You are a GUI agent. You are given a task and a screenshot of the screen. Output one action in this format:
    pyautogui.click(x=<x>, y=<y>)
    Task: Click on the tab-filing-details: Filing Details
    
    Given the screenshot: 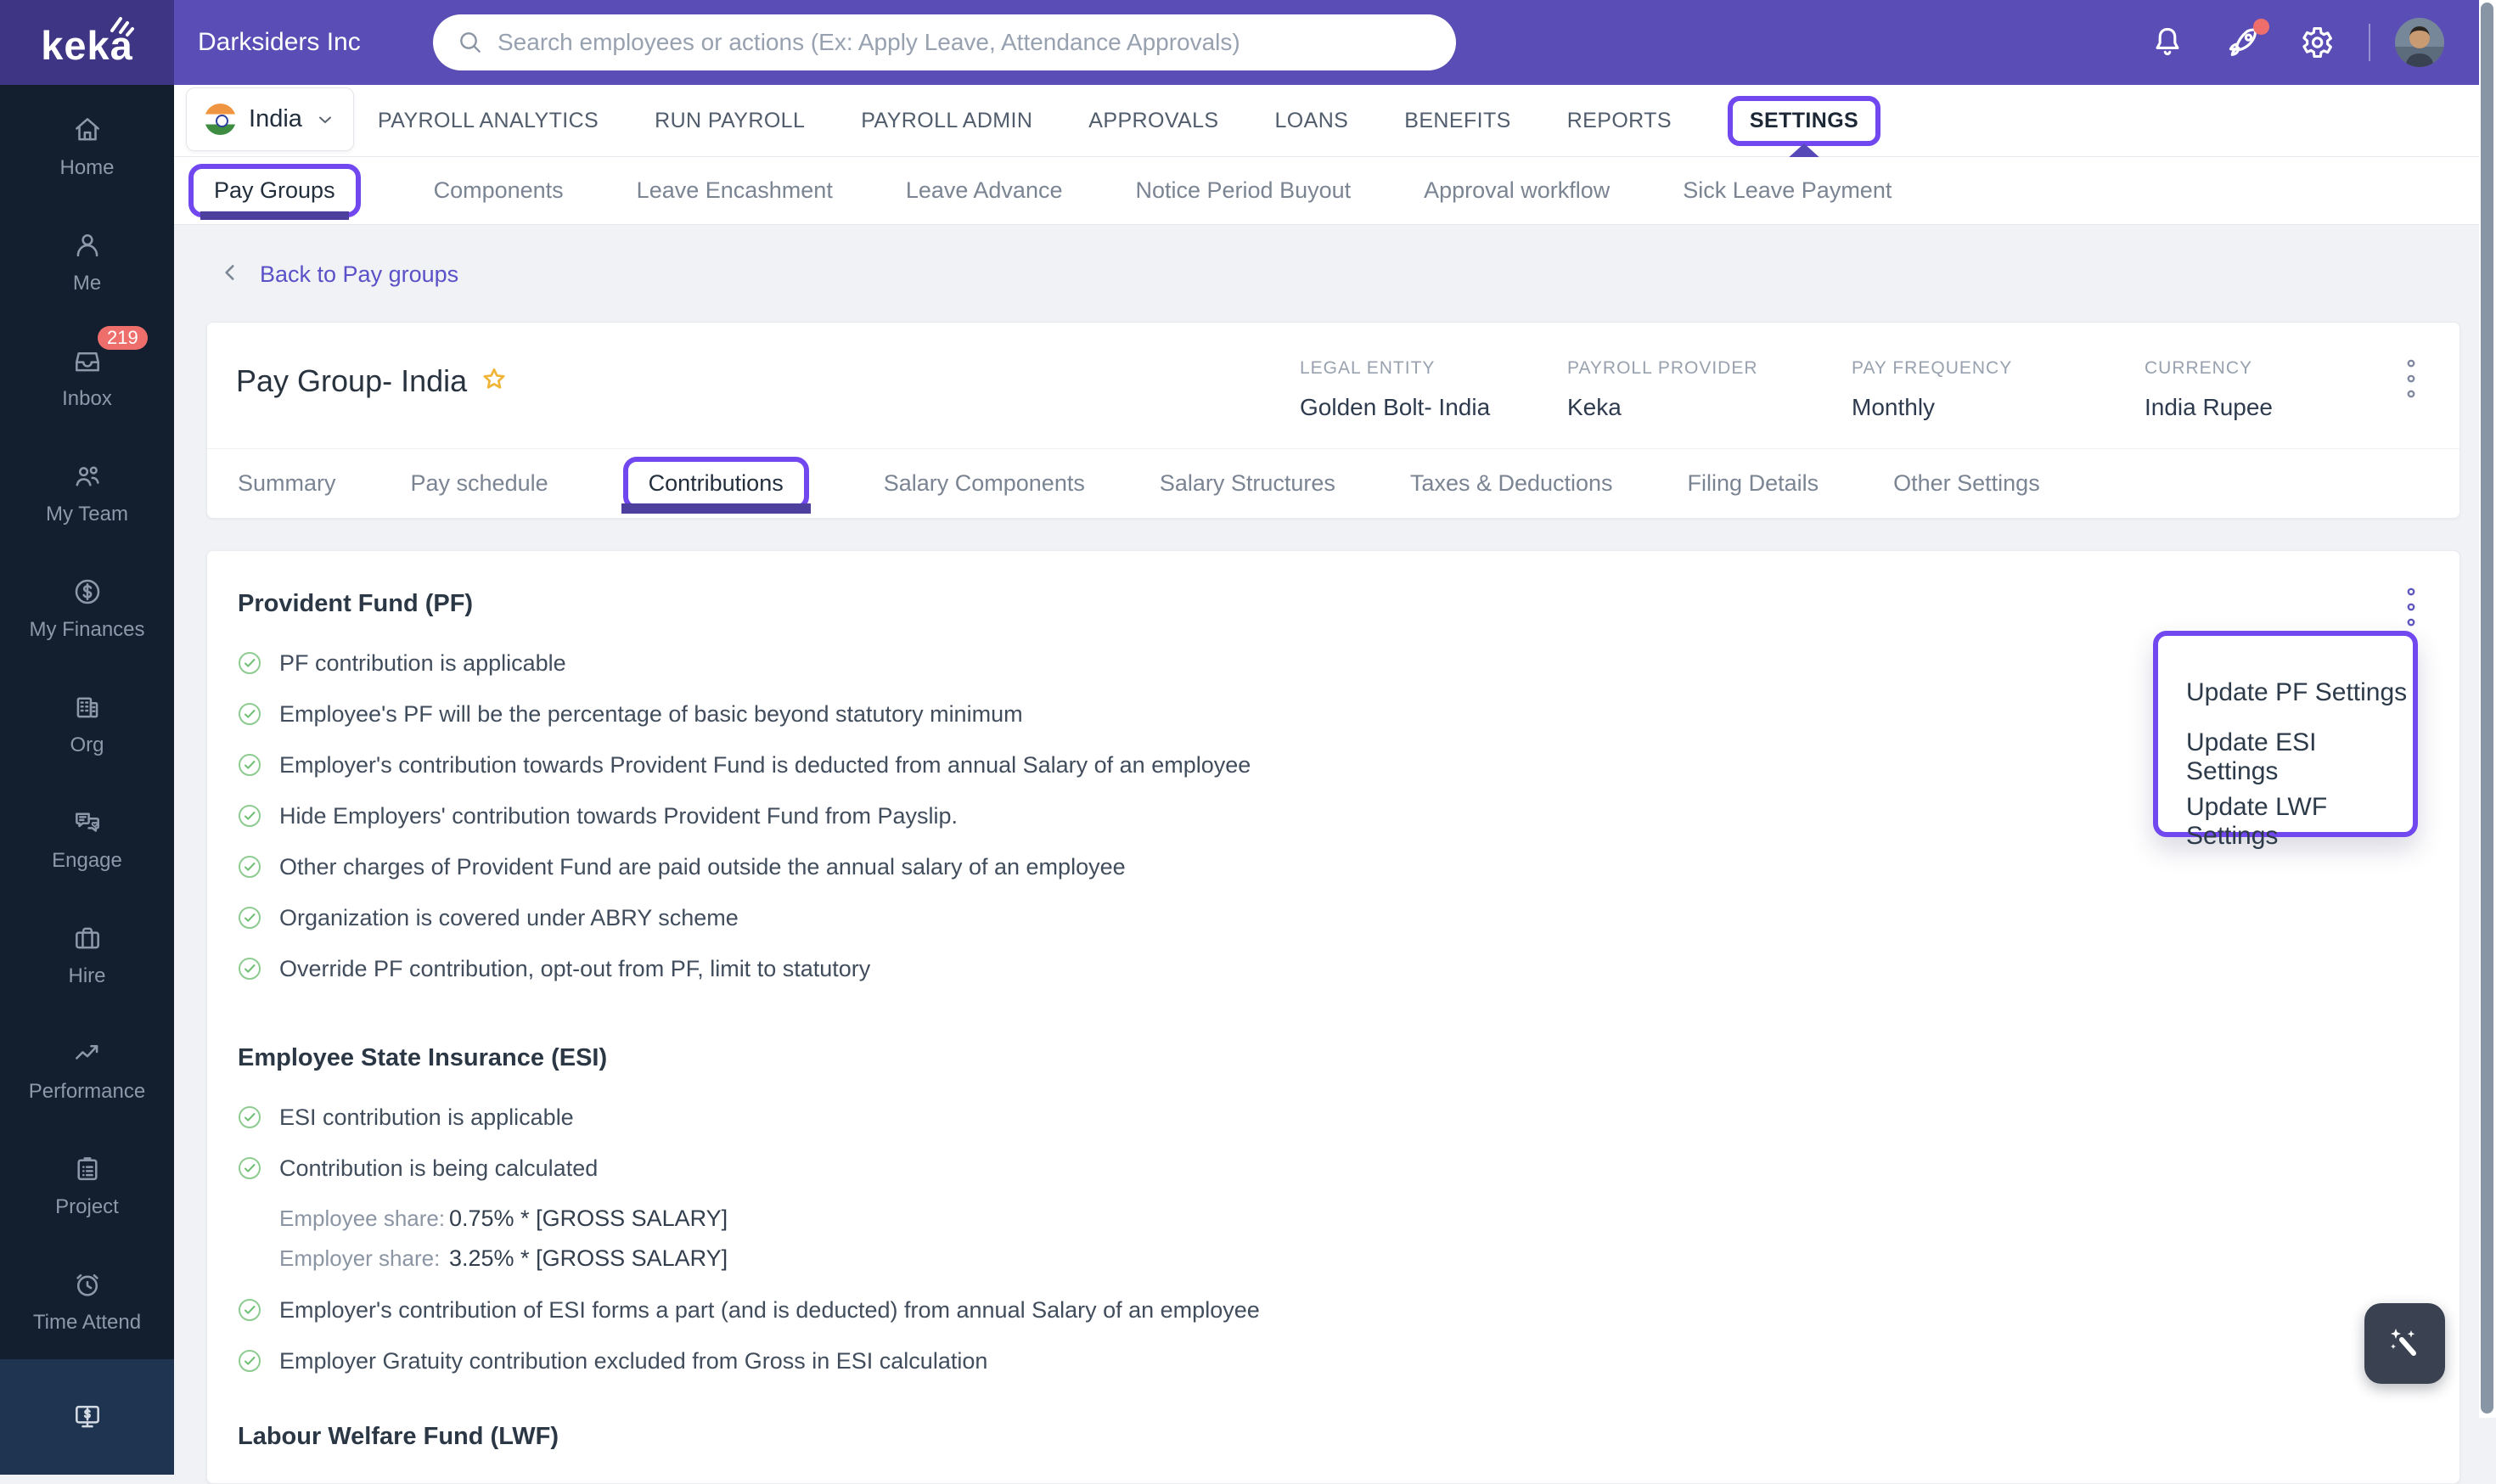 What is the action you would take?
    pyautogui.click(x=1753, y=483)
    